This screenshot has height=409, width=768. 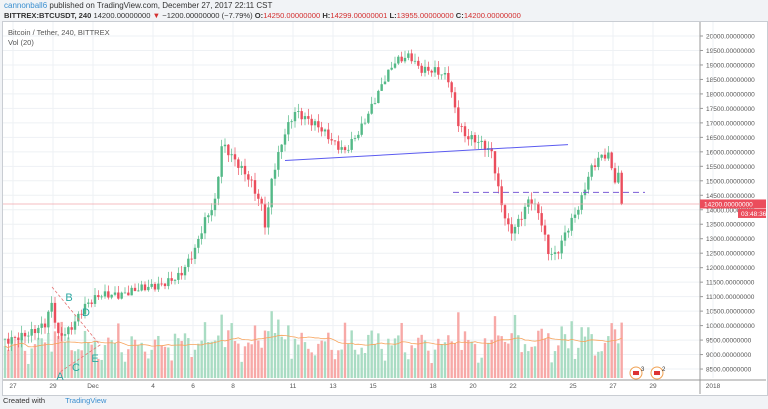 What do you see at coordinates (730, 123) in the screenshot?
I see `y-tick-label: 17000.00000000` at bounding box center [730, 123].